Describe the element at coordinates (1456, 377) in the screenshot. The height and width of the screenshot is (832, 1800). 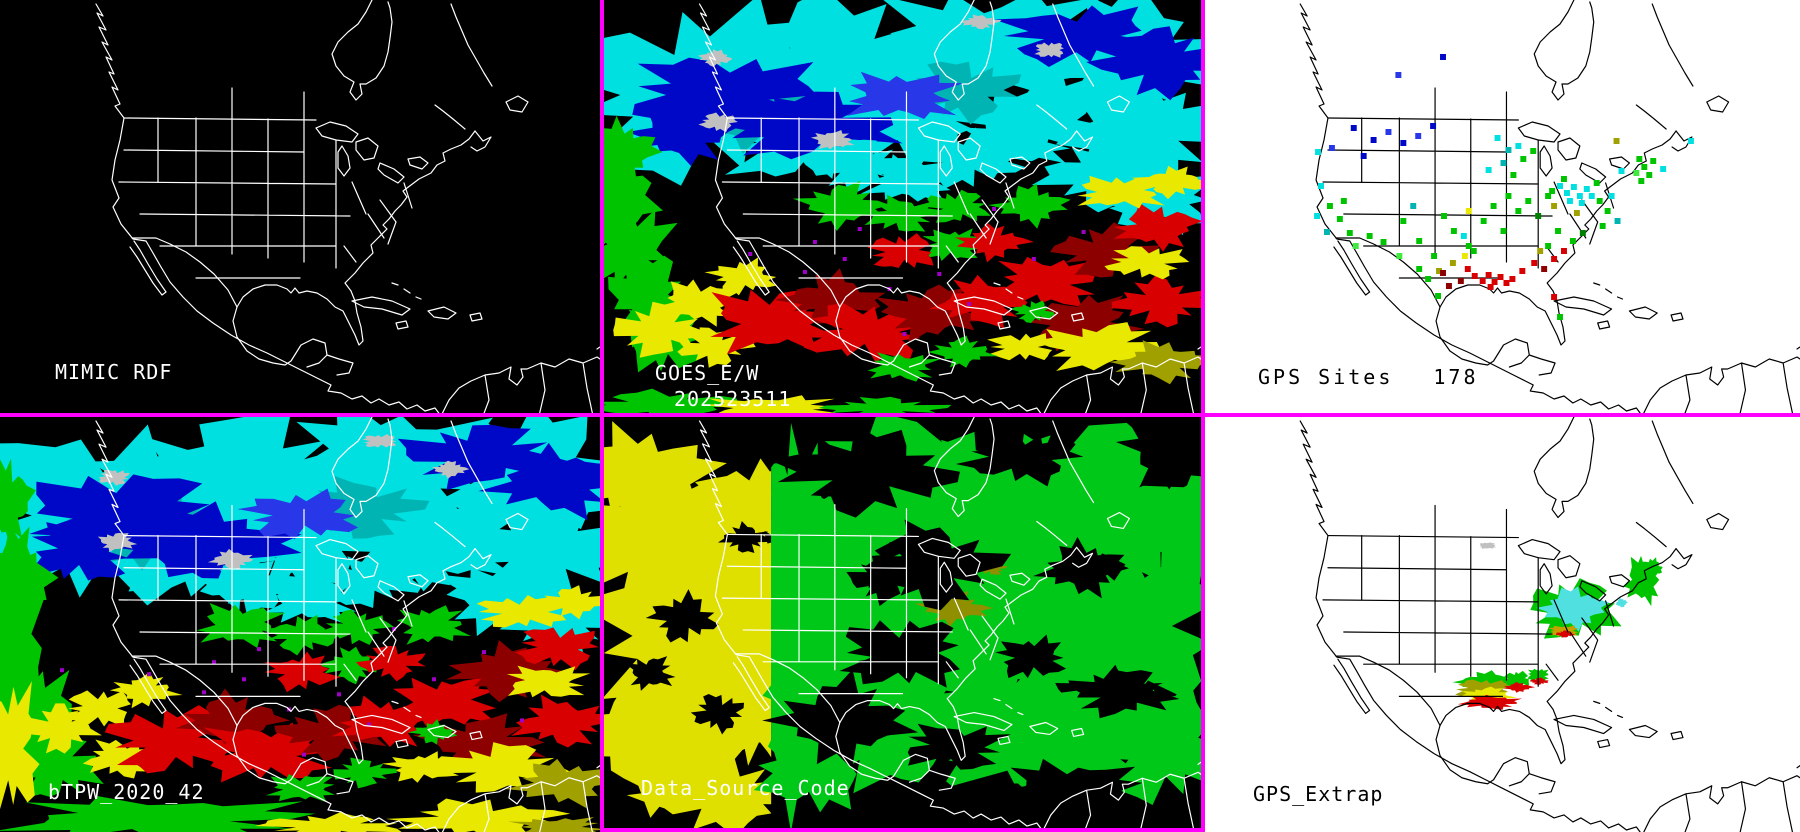
I see `gps-sites-count: 178` at that location.